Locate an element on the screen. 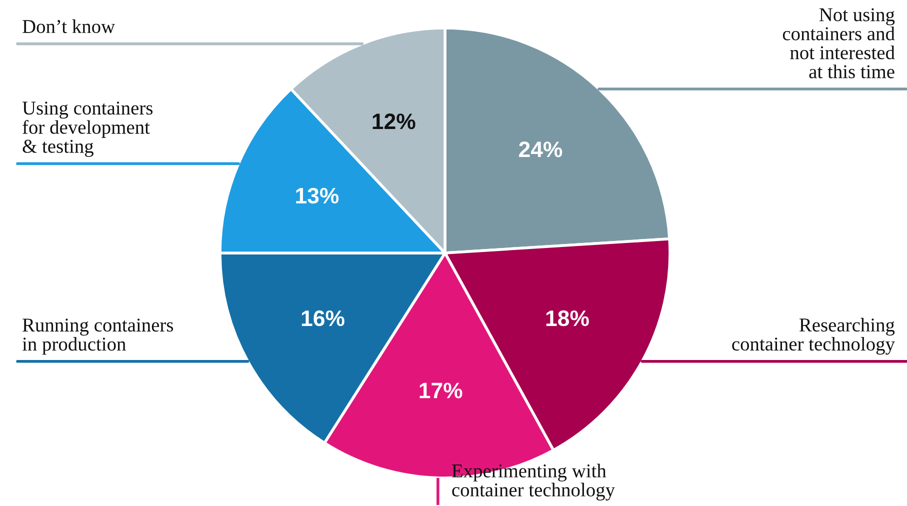 This screenshot has width=907, height=506. data-label: 24% is located at coordinates (540, 150).